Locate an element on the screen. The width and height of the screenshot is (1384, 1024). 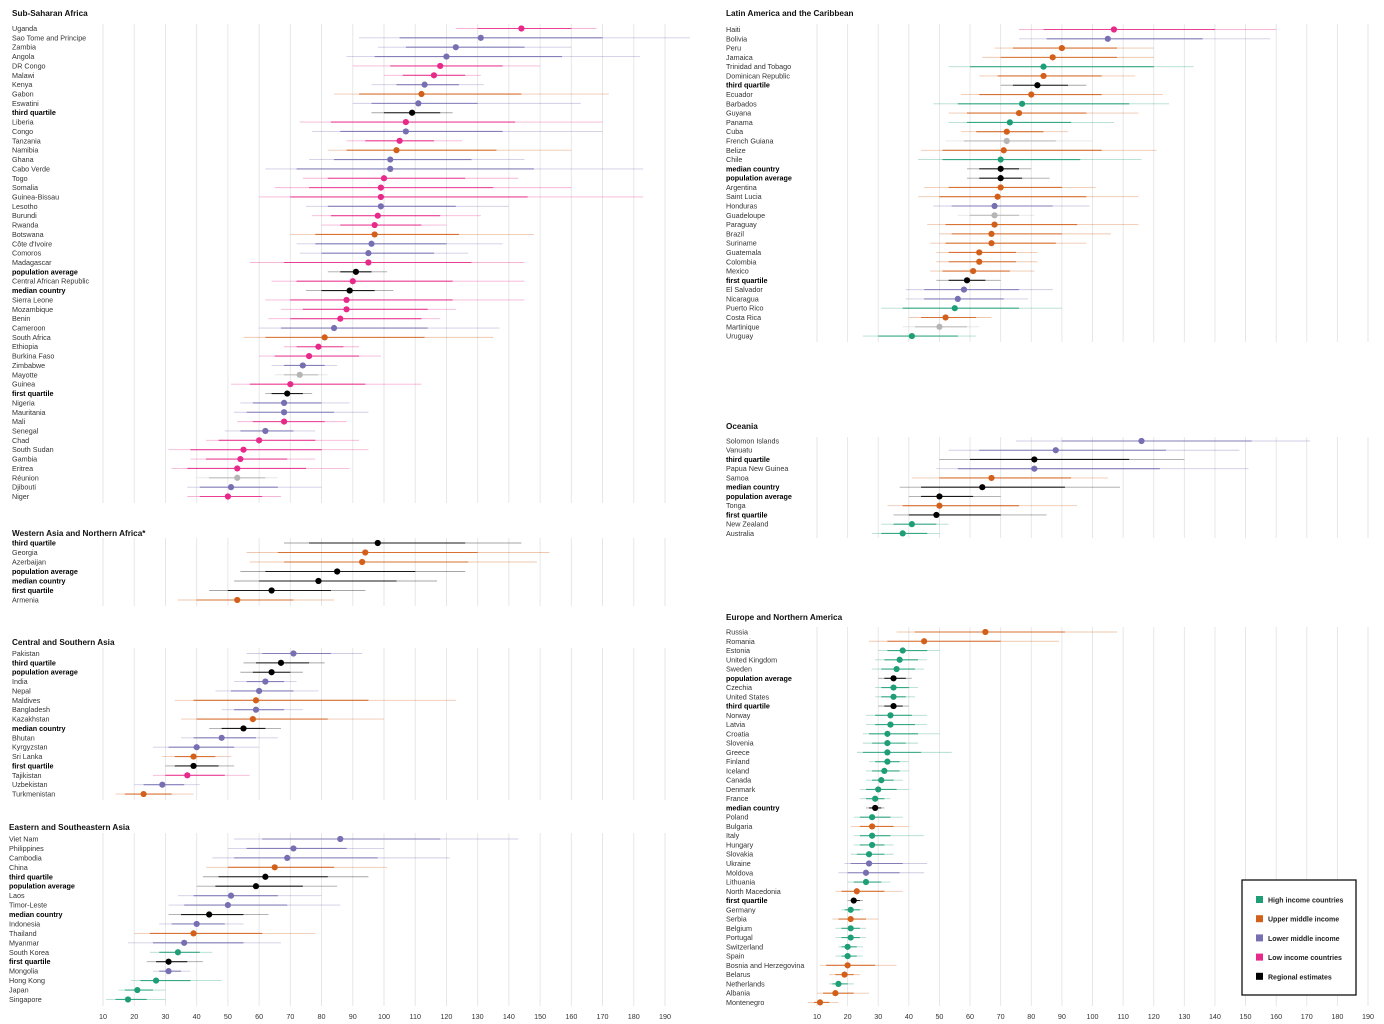
data-row-samoa: Samoa is located at coordinates (917, 477).